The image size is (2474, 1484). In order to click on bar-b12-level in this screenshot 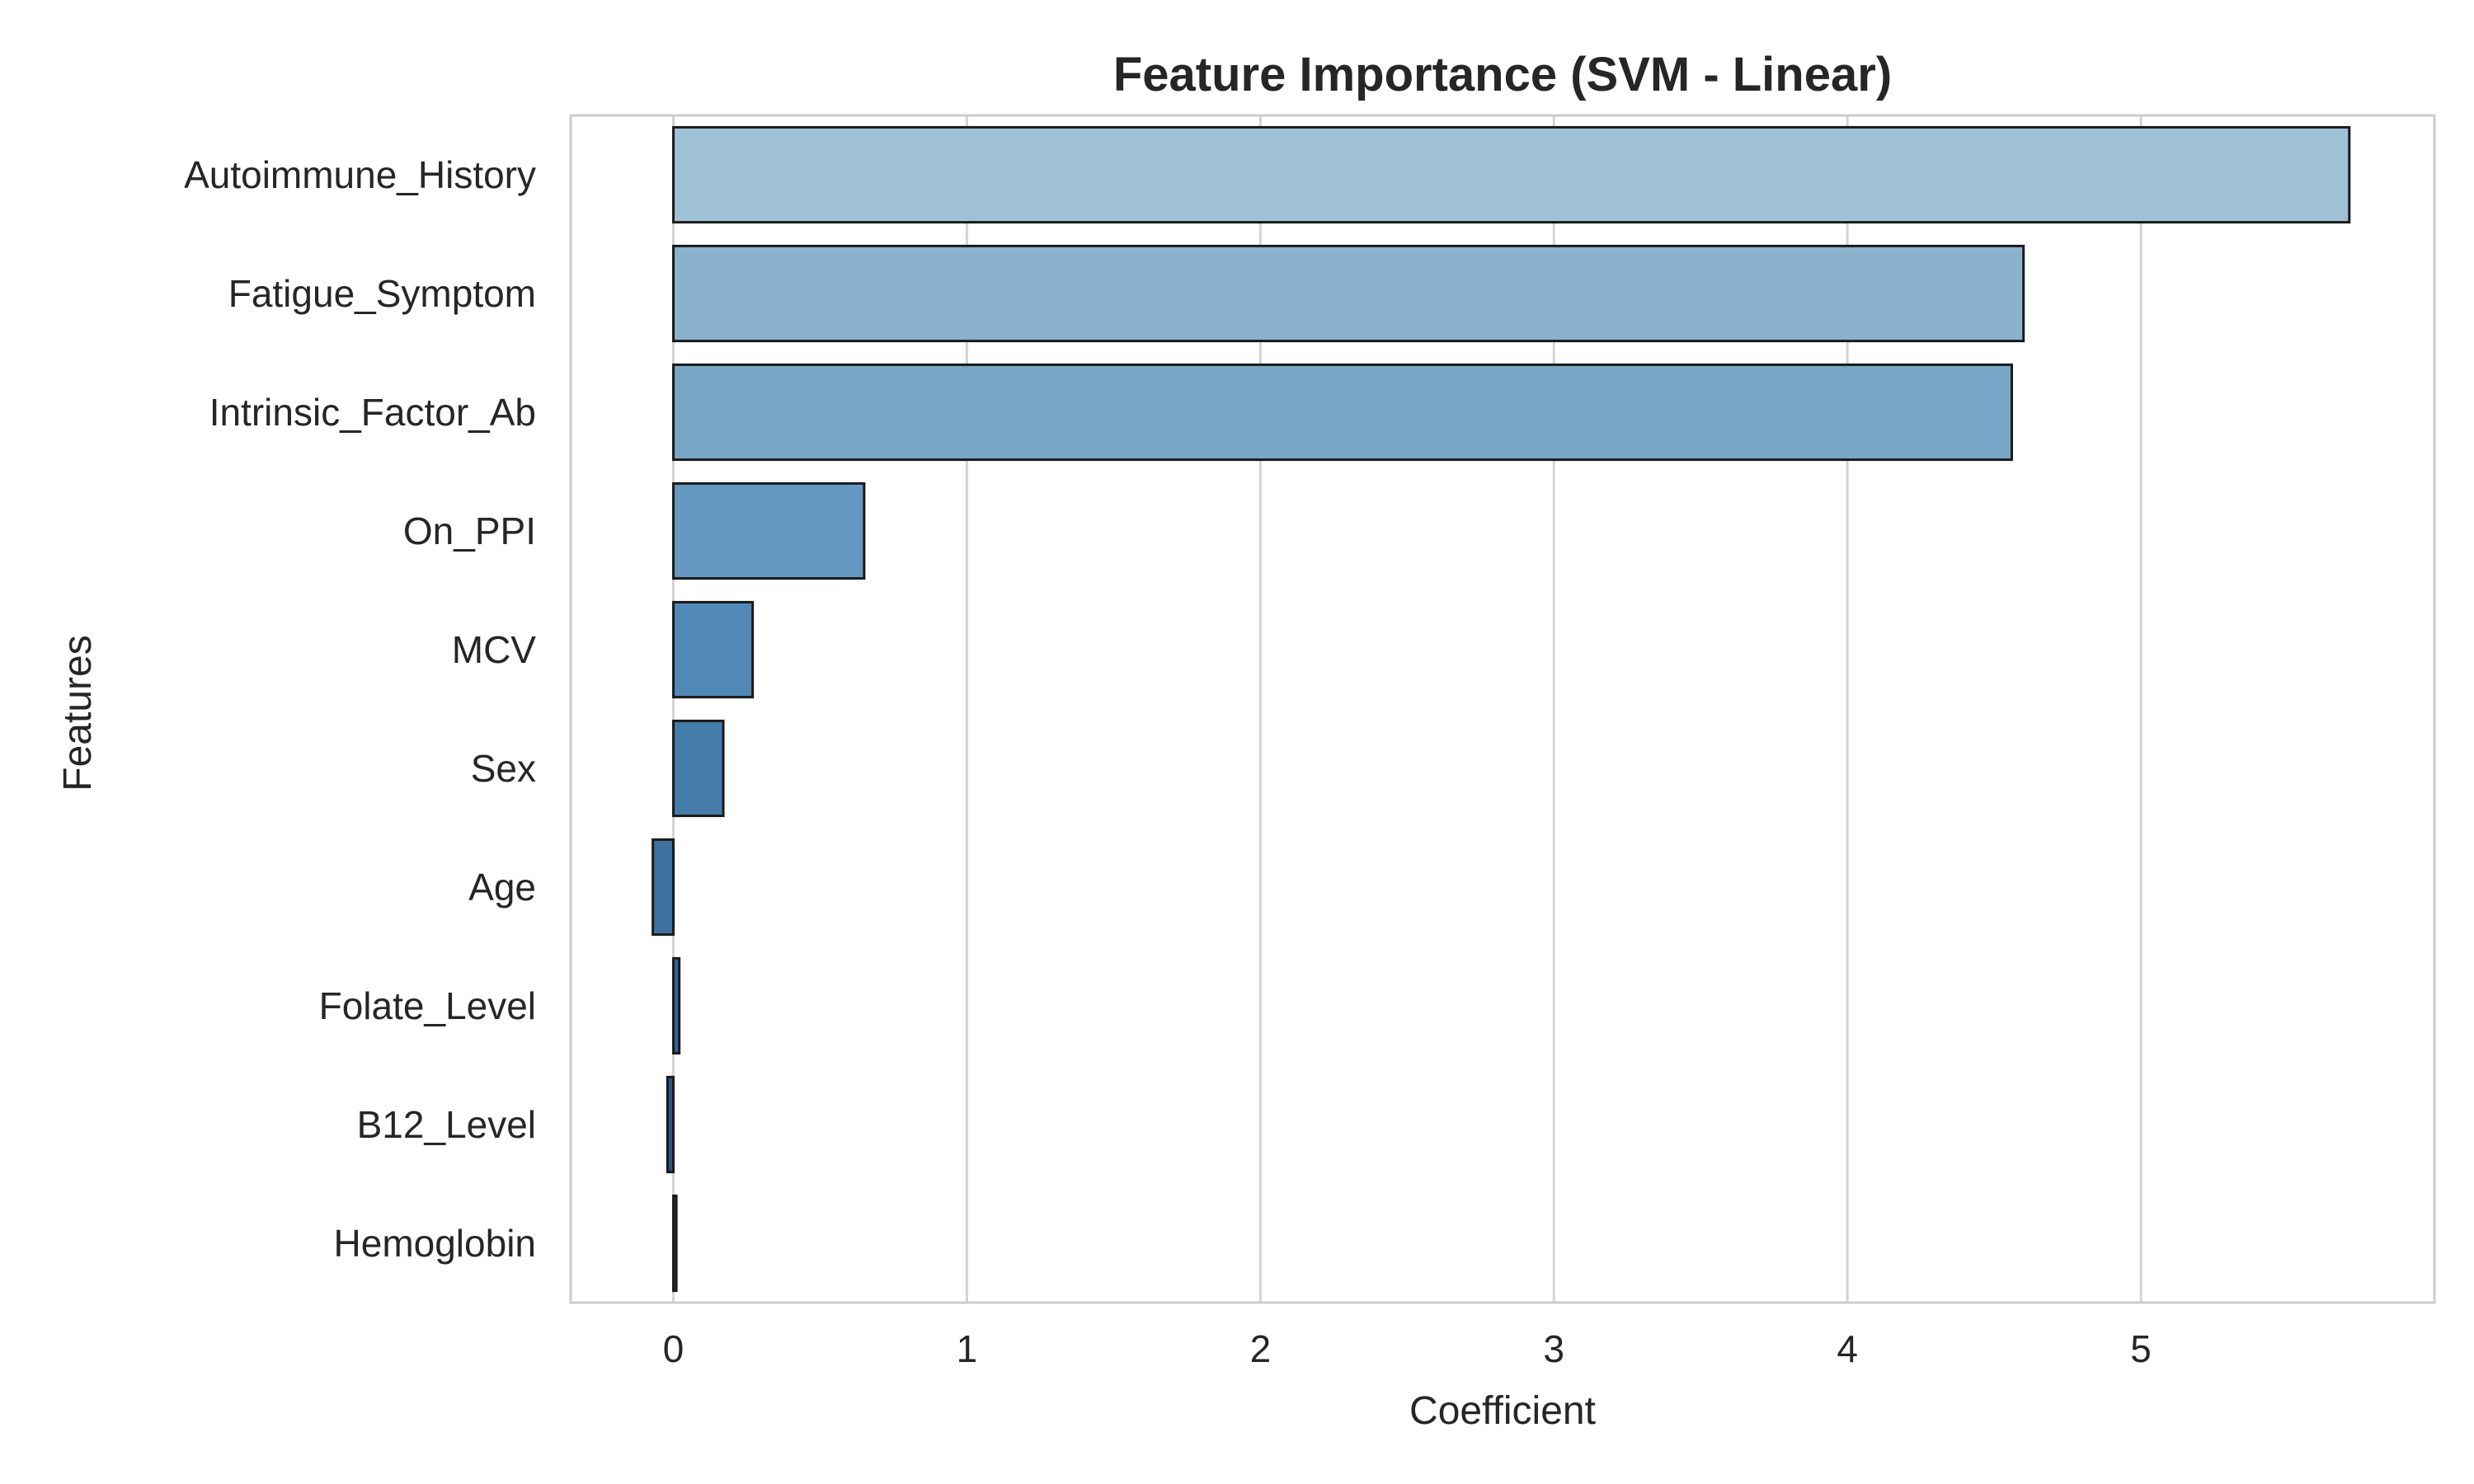, I will do `click(670, 1124)`.